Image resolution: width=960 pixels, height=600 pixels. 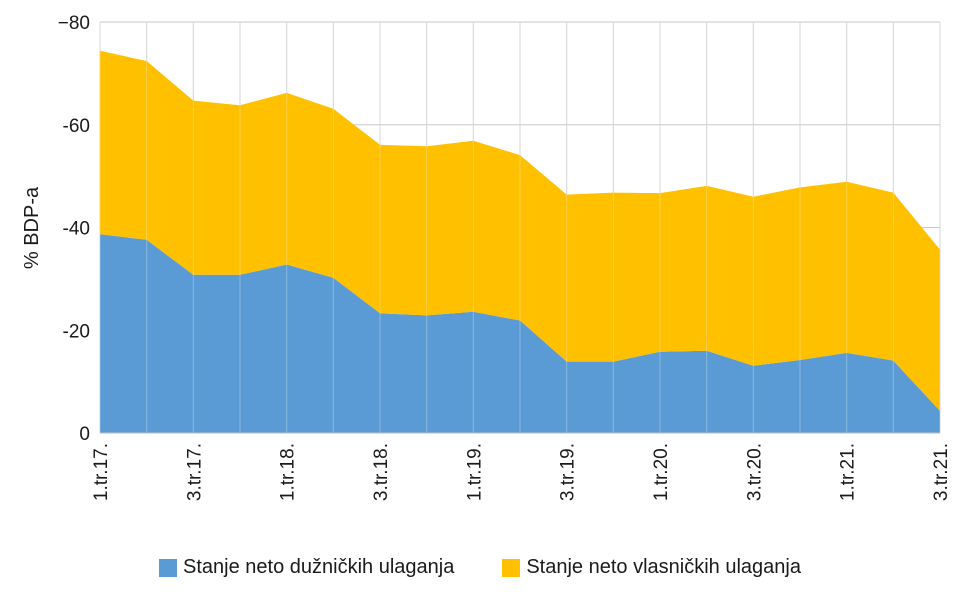 I want to click on y-tick-label: -60, so click(x=76, y=126).